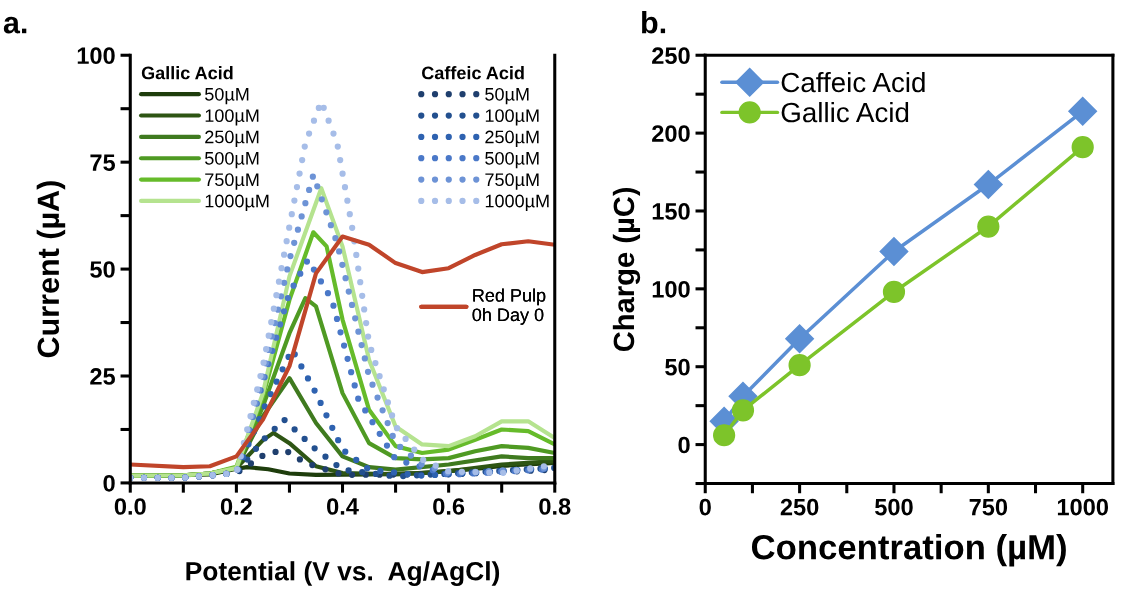 This screenshot has height=594, width=1123. I want to click on legend-label: Gallic Acid, so click(845, 112).